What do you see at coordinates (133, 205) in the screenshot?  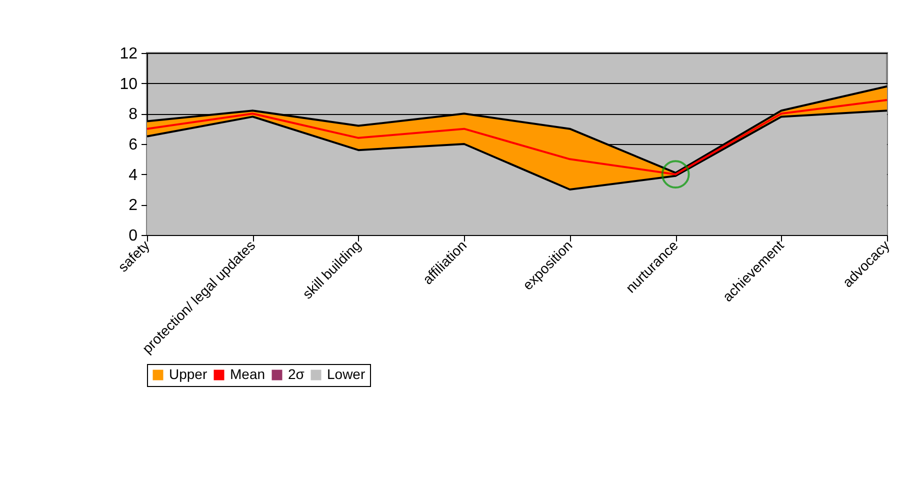 I see `y-tick-label: 2` at bounding box center [133, 205].